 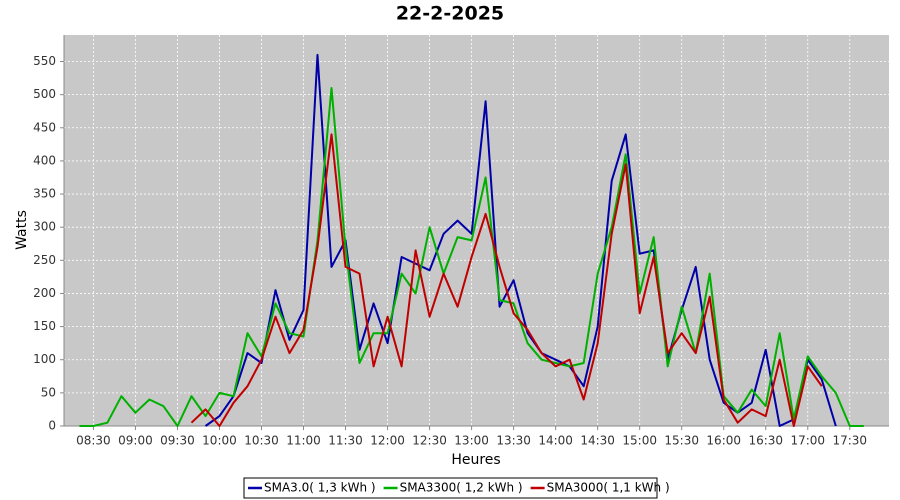 I want to click on x-tick-label: 17:00, so click(x=807, y=441).